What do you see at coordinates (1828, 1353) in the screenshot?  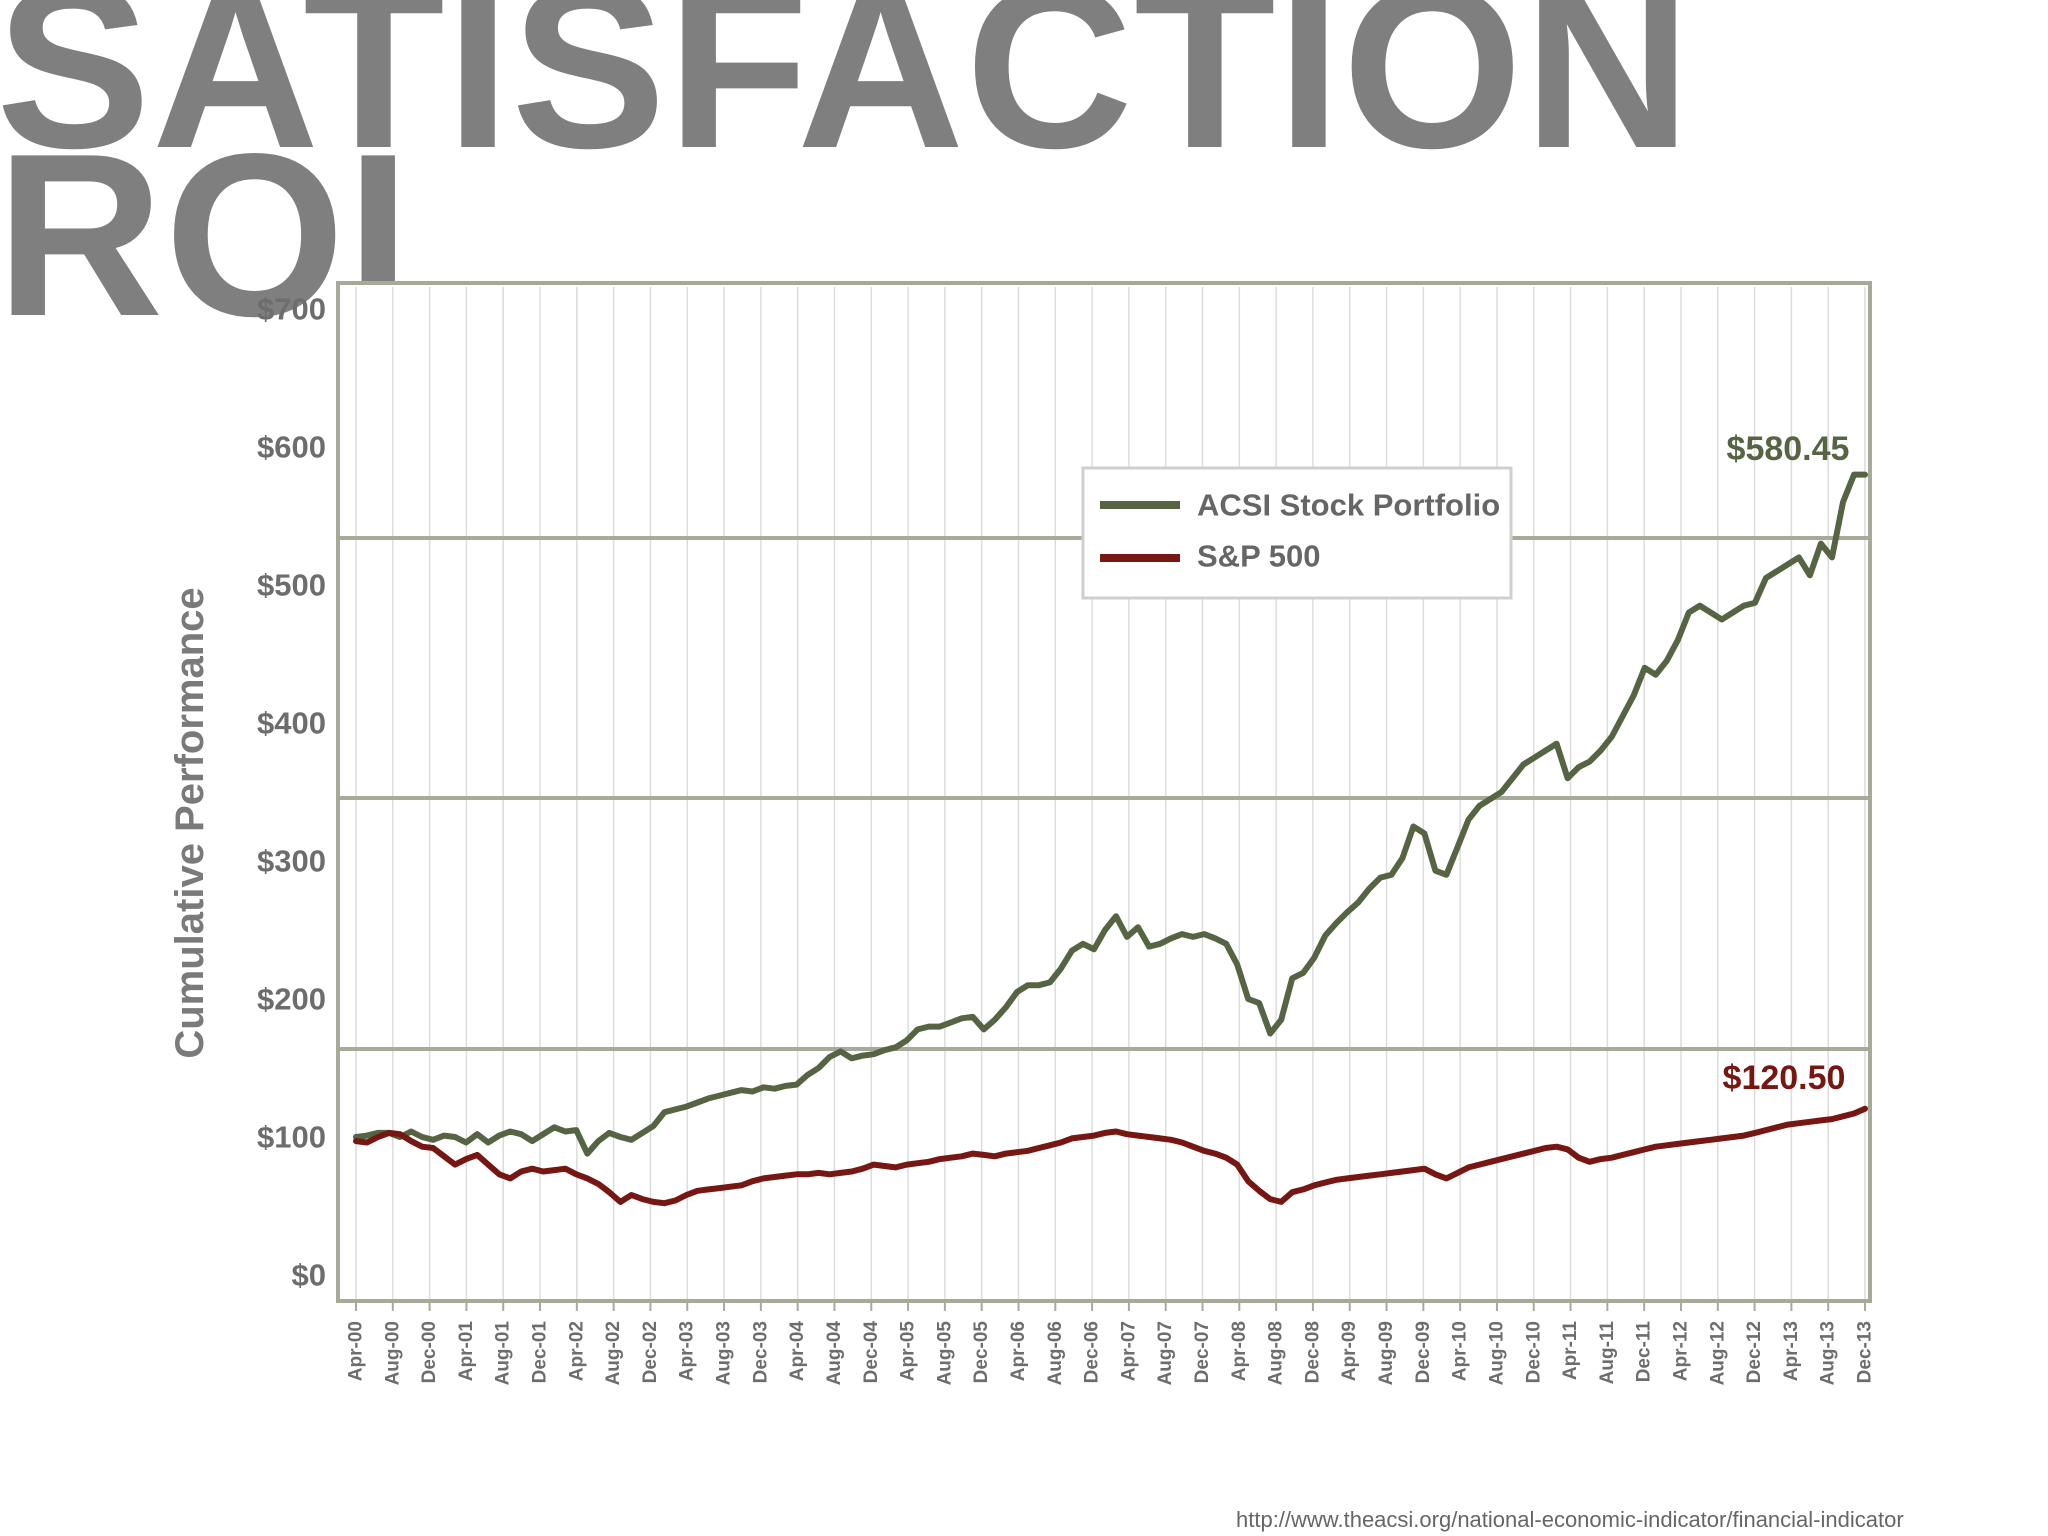 I see `x-tick-label: Aug-13` at bounding box center [1828, 1353].